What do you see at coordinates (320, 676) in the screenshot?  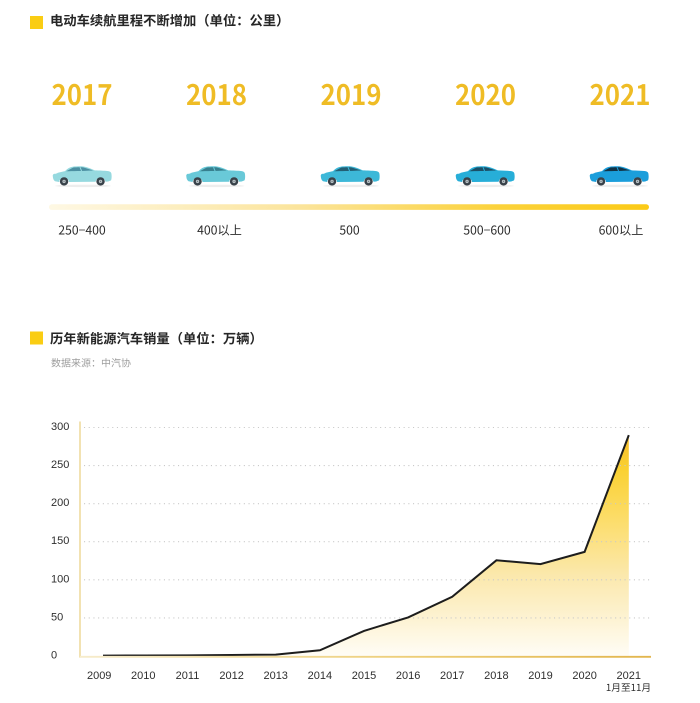 I see `svg-text: 2014` at bounding box center [320, 676].